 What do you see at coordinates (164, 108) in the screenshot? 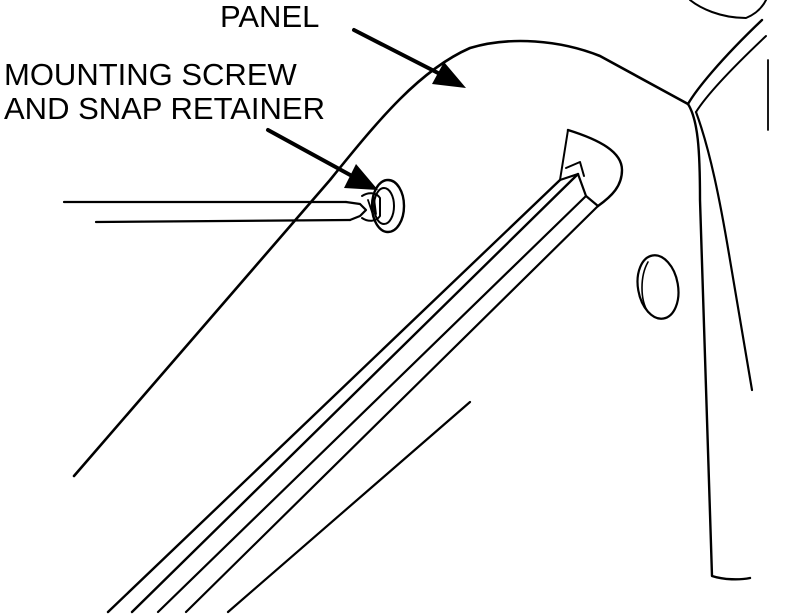
I see `mounting-screw-callout-line2: AND SNAP RETAINER` at bounding box center [164, 108].